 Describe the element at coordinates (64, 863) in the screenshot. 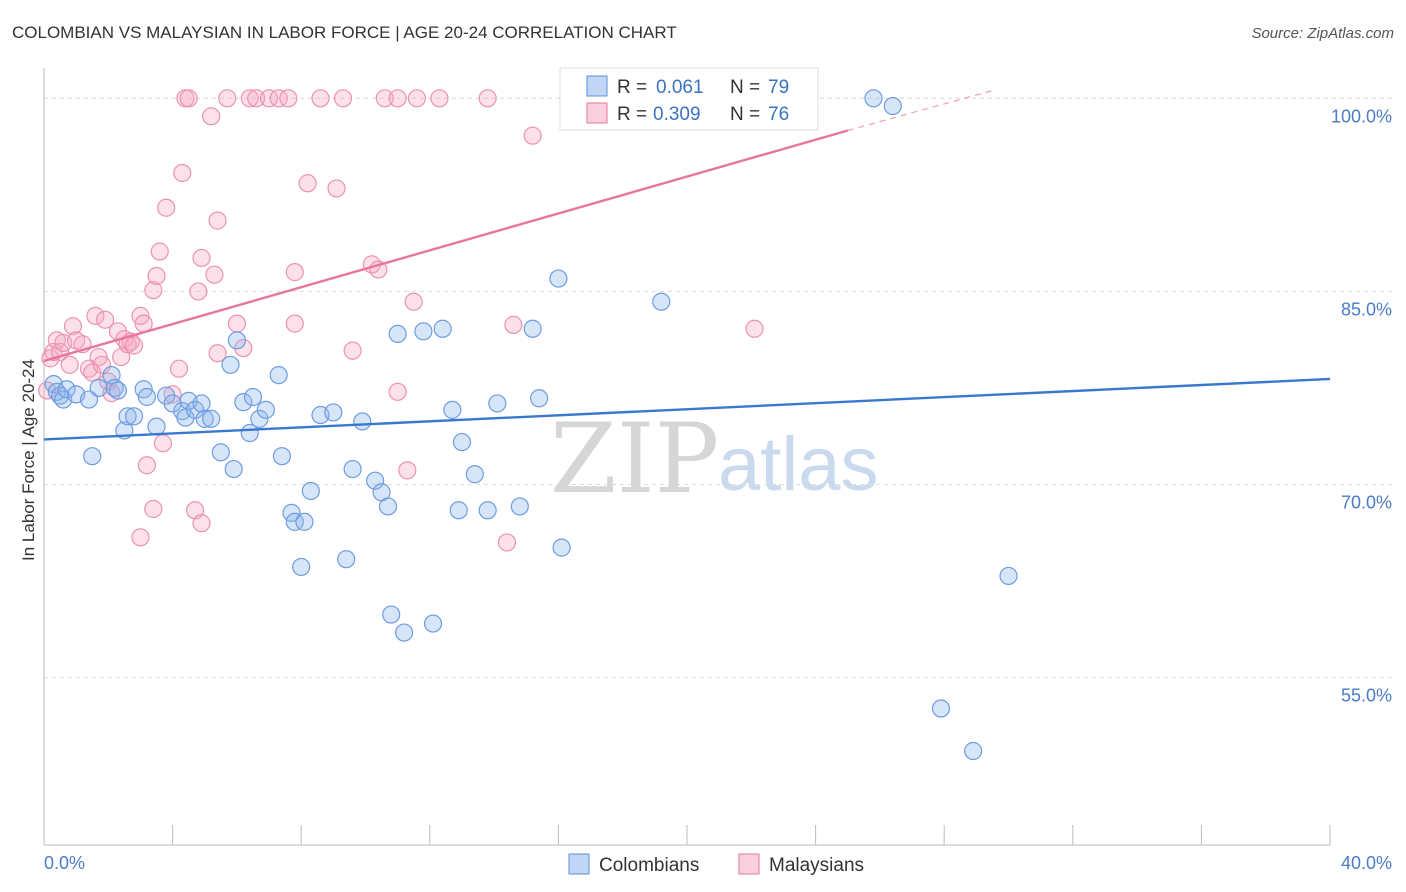

I see `x-tick-label-min: 0.0%` at that location.